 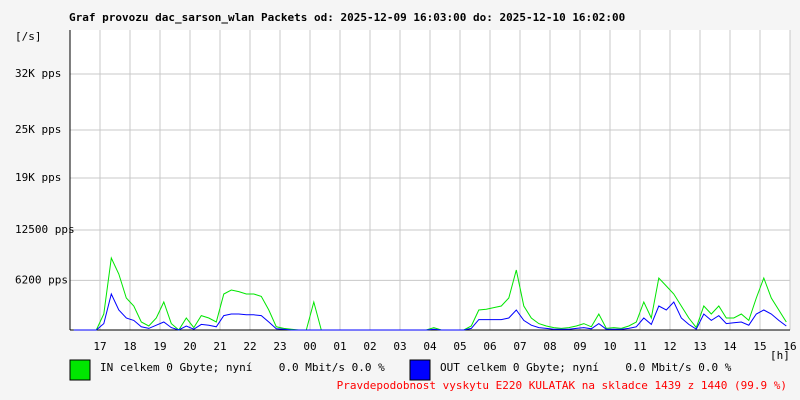 What do you see at coordinates (789, 346) in the screenshot?
I see `x-tick-label: 16` at bounding box center [789, 346].